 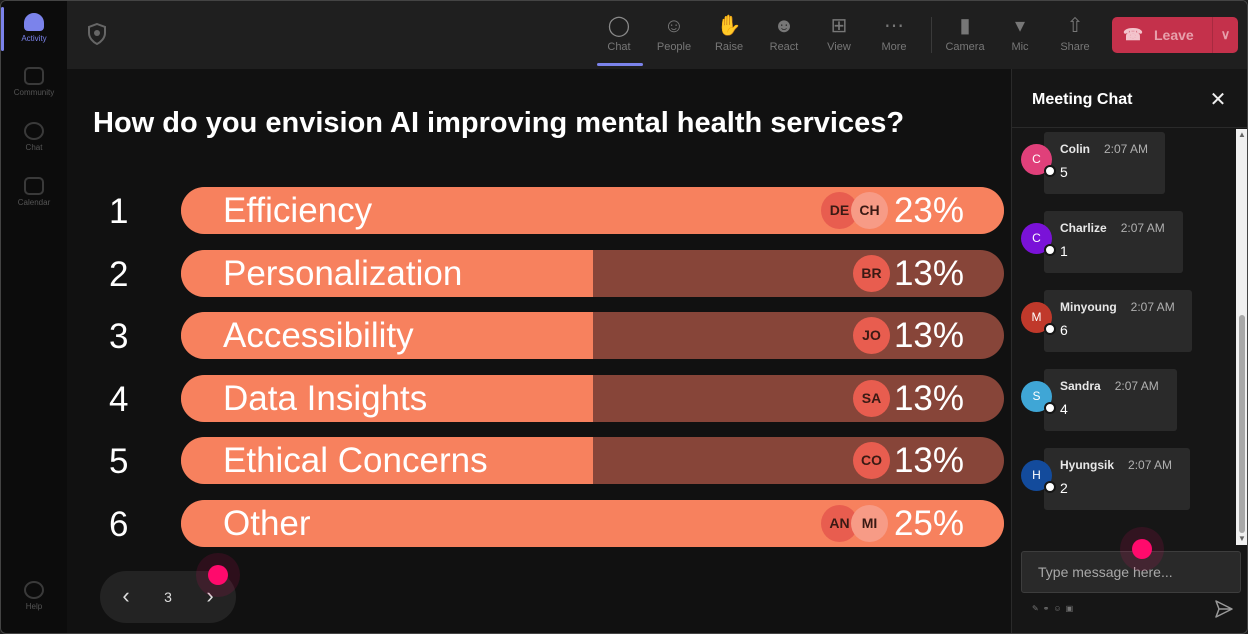 What do you see at coordinates (34, 92) in the screenshot?
I see `rail-item-label: Community` at bounding box center [34, 92].